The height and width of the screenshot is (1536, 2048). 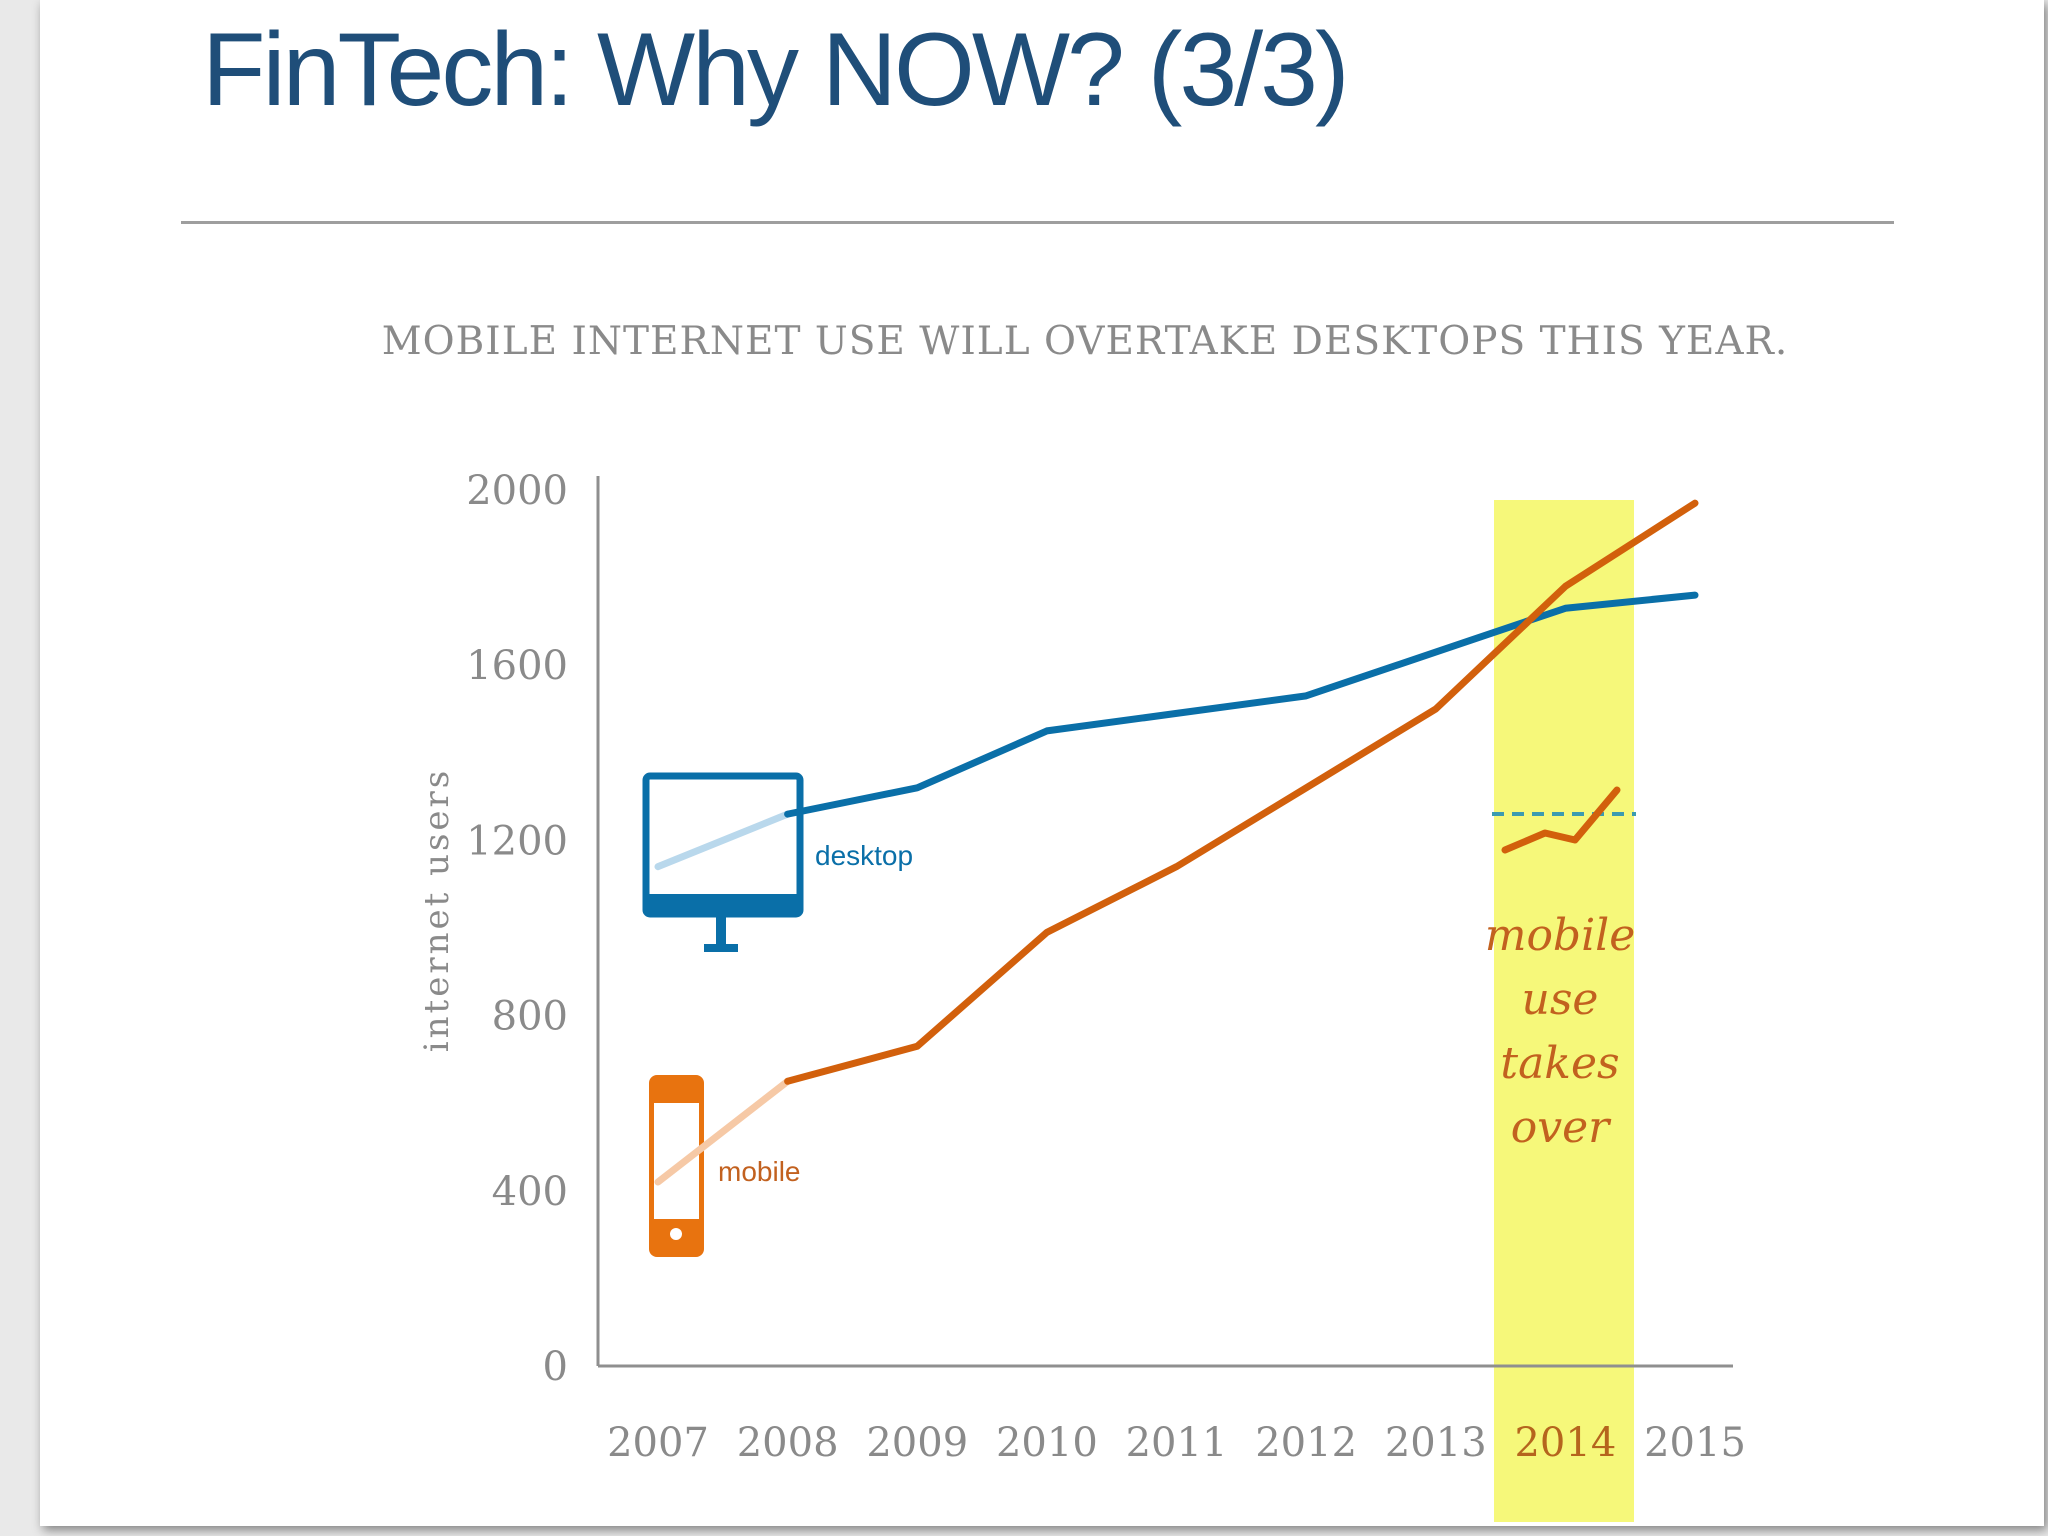 I want to click on desktop-icon-trend-segment, so click(x=723, y=840).